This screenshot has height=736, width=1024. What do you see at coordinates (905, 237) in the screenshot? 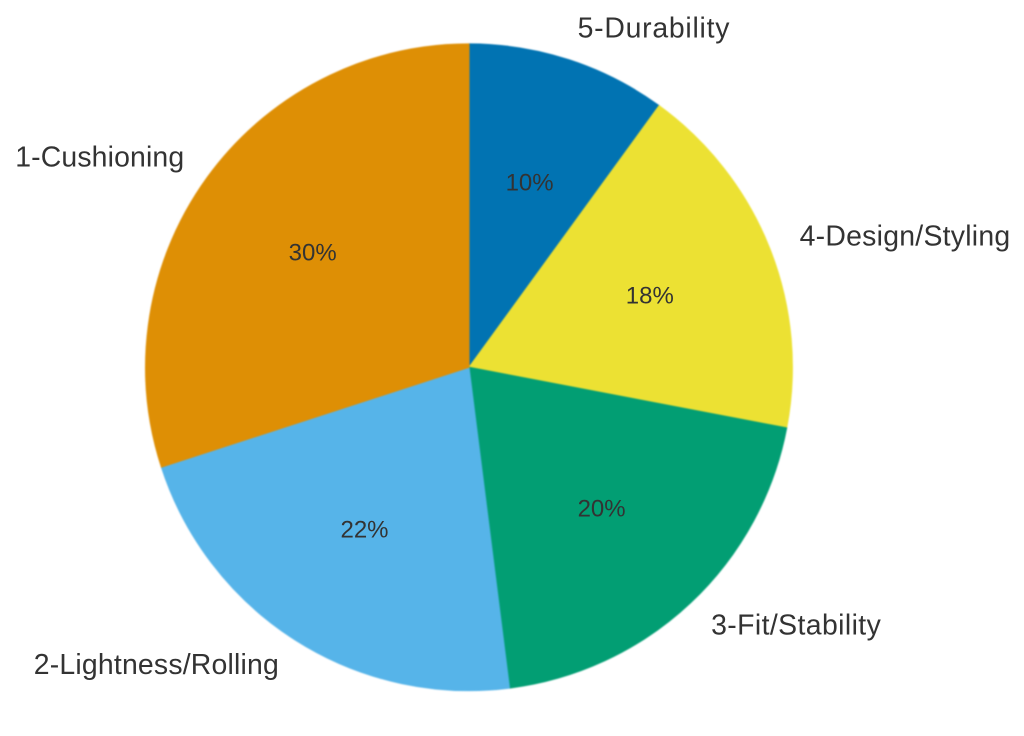
I see `svg-text: 4-Design/Styling` at bounding box center [905, 237].